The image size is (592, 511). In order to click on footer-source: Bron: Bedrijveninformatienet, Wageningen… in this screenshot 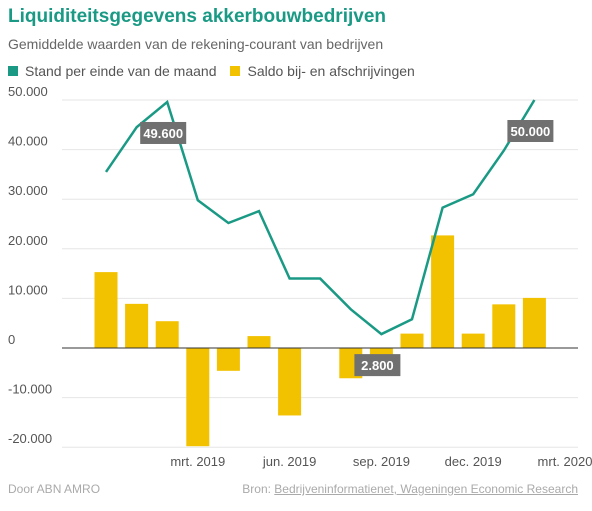, I will do `click(410, 489)`.